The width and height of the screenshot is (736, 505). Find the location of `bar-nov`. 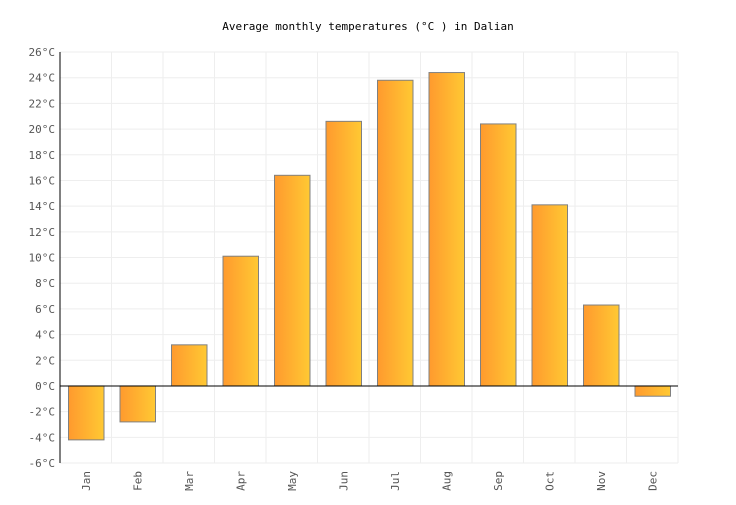

bar-nov is located at coordinates (601, 345).